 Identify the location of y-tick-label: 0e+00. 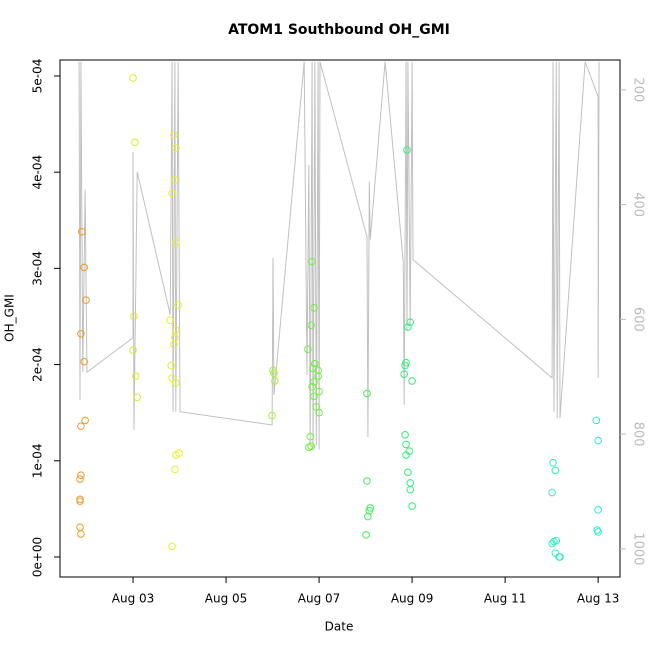
(38, 557).